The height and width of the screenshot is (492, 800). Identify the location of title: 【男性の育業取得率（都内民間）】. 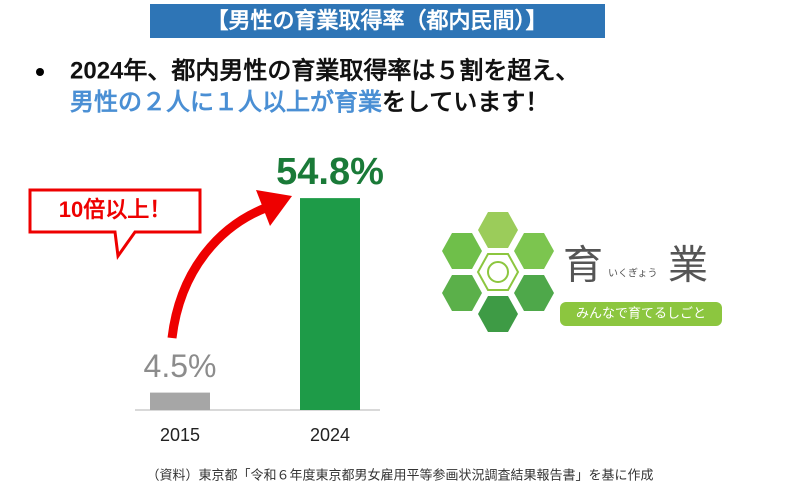
(376, 20).